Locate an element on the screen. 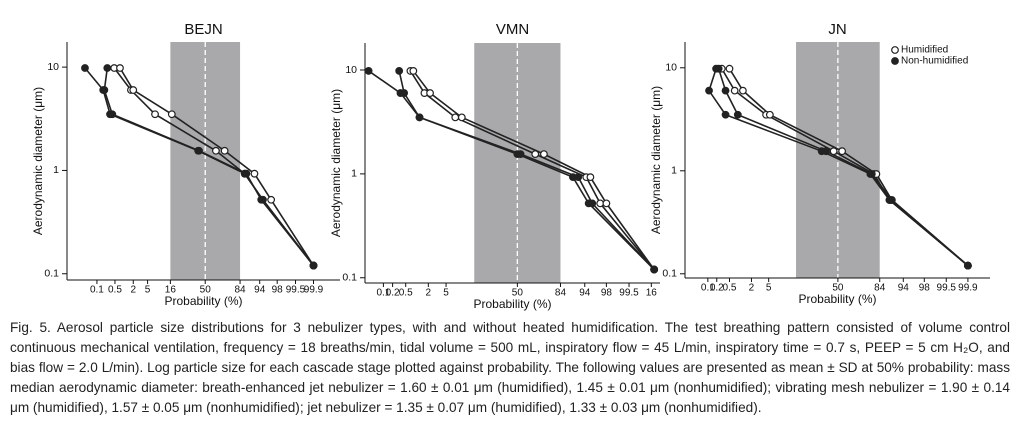  legend-label: Humidified is located at coordinates (924, 50).